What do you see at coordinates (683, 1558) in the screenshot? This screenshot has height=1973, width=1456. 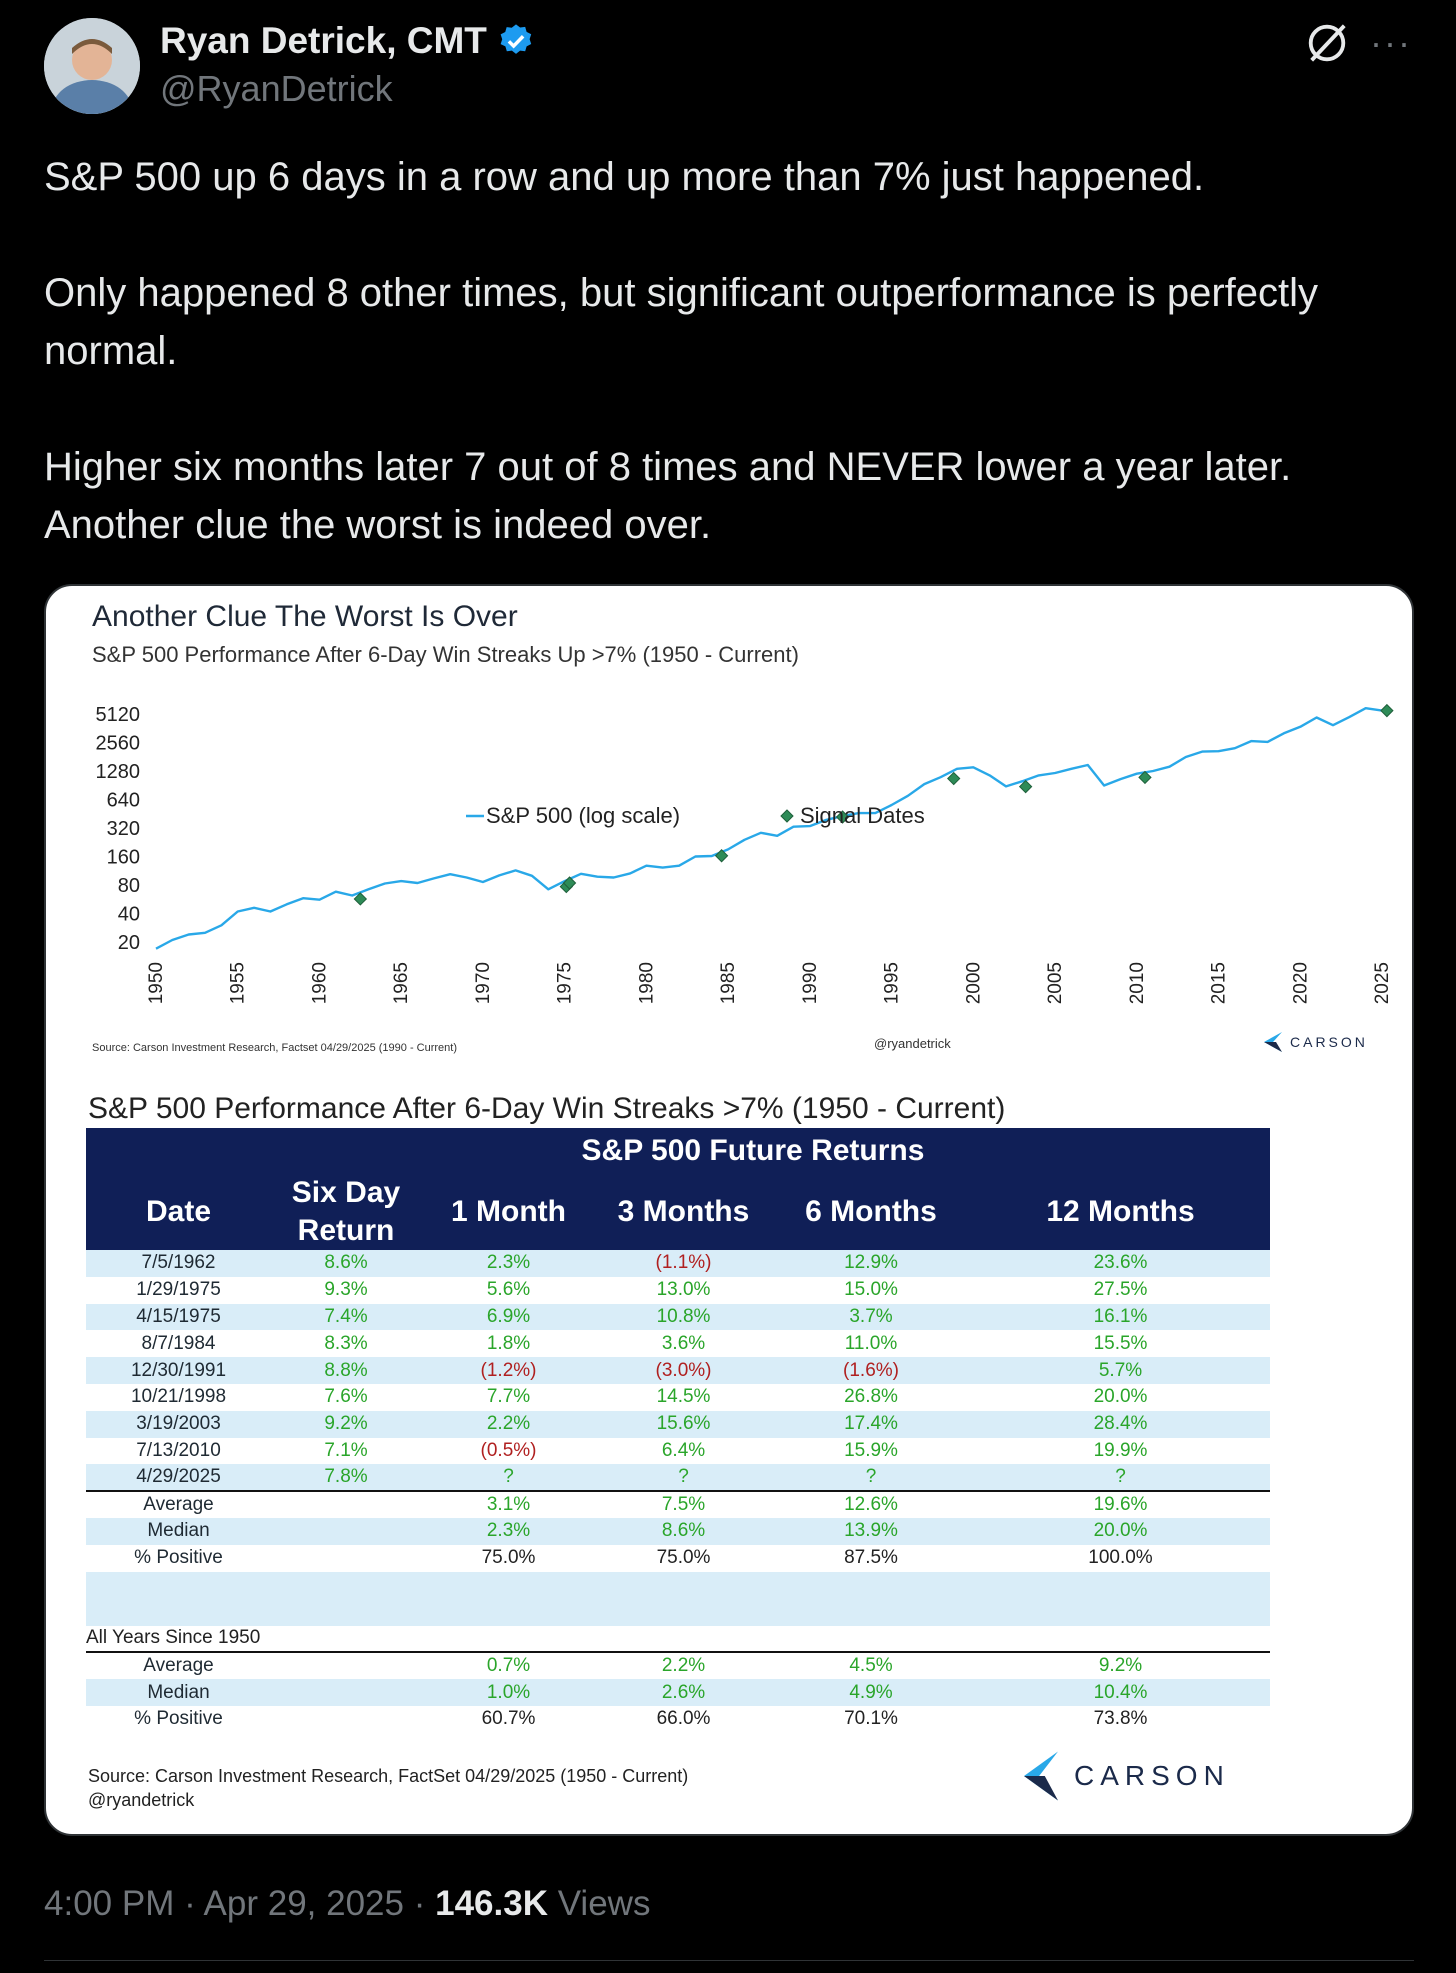 I see `summary-3-months: 75.0%` at bounding box center [683, 1558].